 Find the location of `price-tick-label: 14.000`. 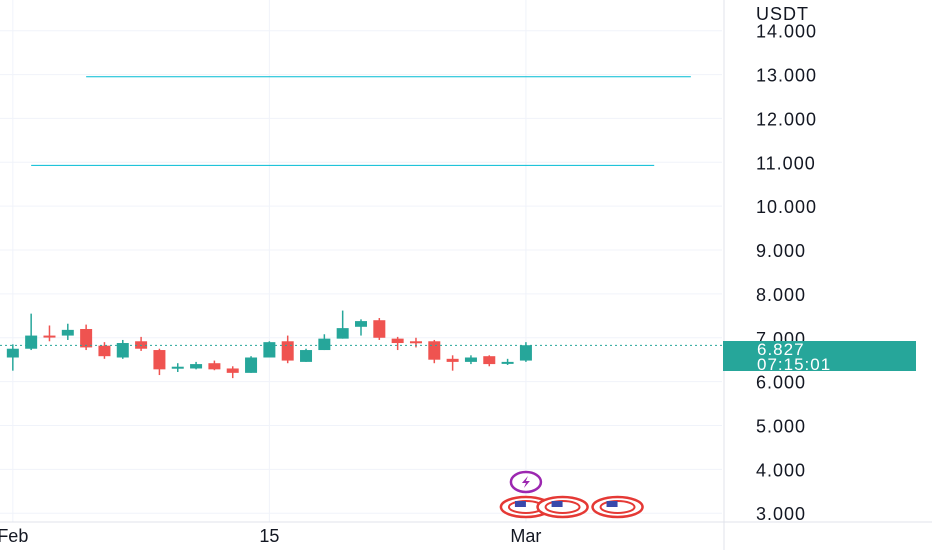

price-tick-label: 14.000 is located at coordinates (786, 32).